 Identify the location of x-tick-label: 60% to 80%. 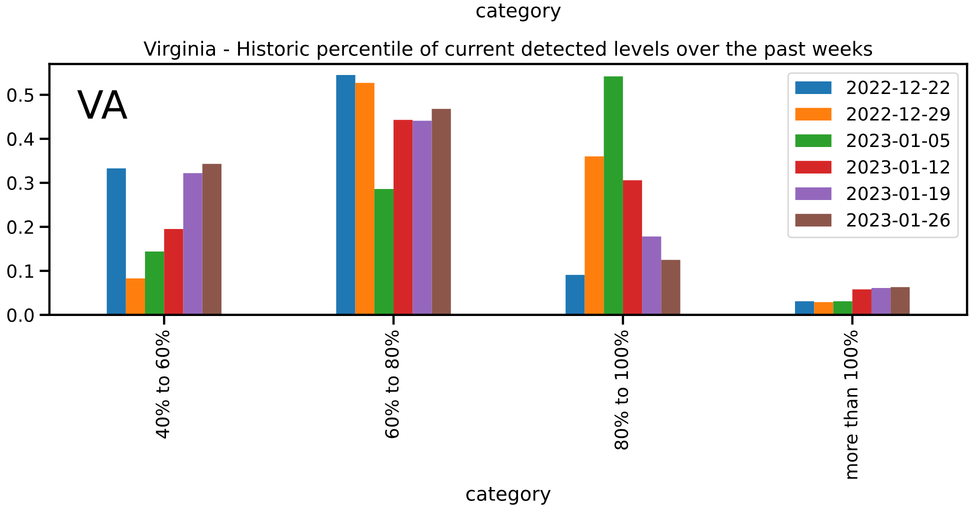
(392, 384).